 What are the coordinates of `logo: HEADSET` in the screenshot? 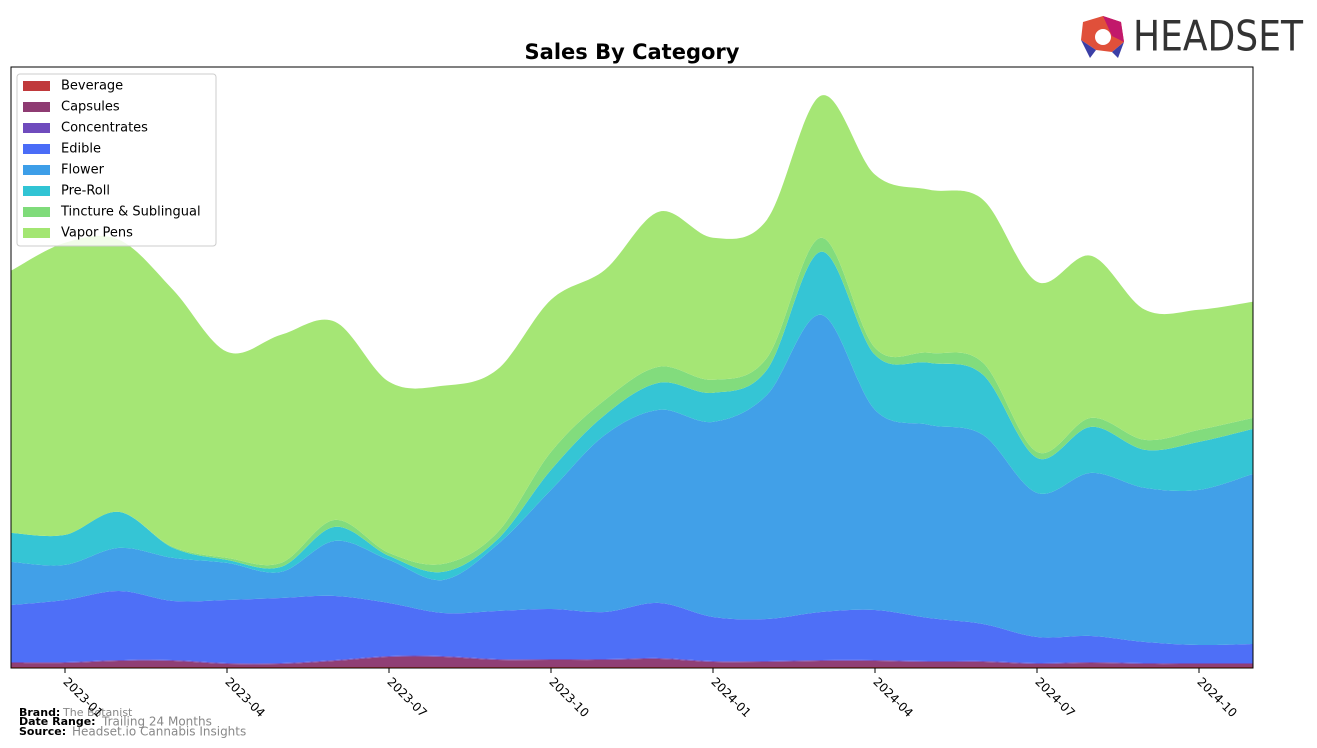 It's located at (1192, 36).